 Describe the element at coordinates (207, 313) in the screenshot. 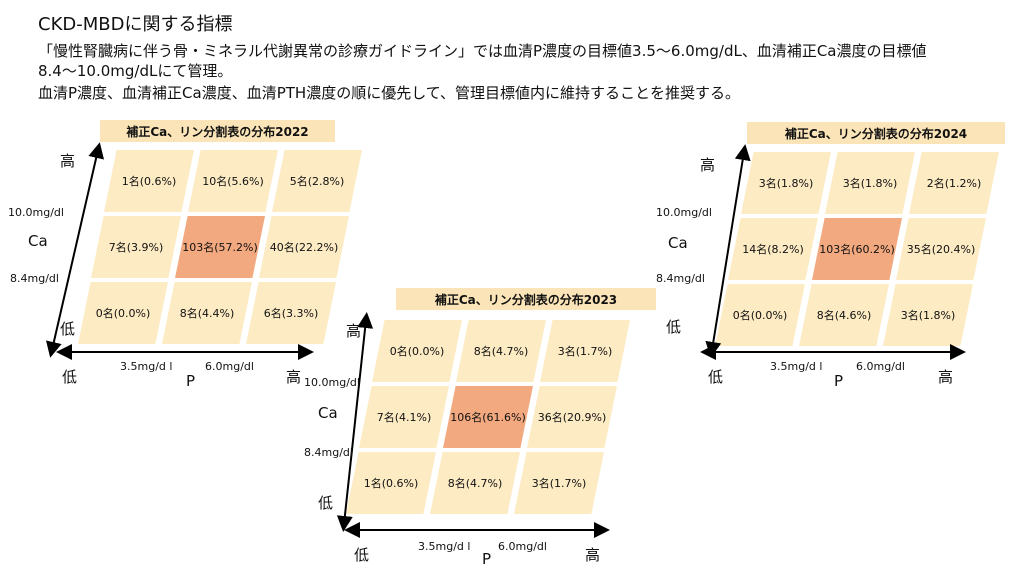

I see `table-cell-r2-c1: 8名(4.4%)` at that location.